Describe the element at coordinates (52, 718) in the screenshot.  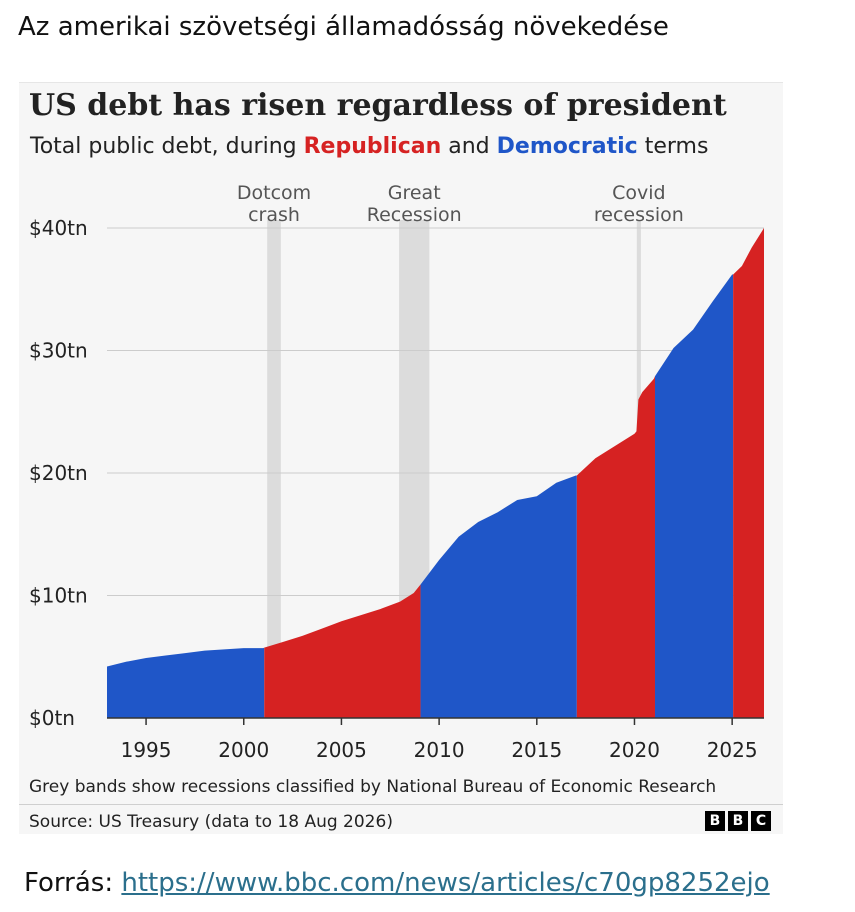
I see `y-tick-label: $0tn` at that location.